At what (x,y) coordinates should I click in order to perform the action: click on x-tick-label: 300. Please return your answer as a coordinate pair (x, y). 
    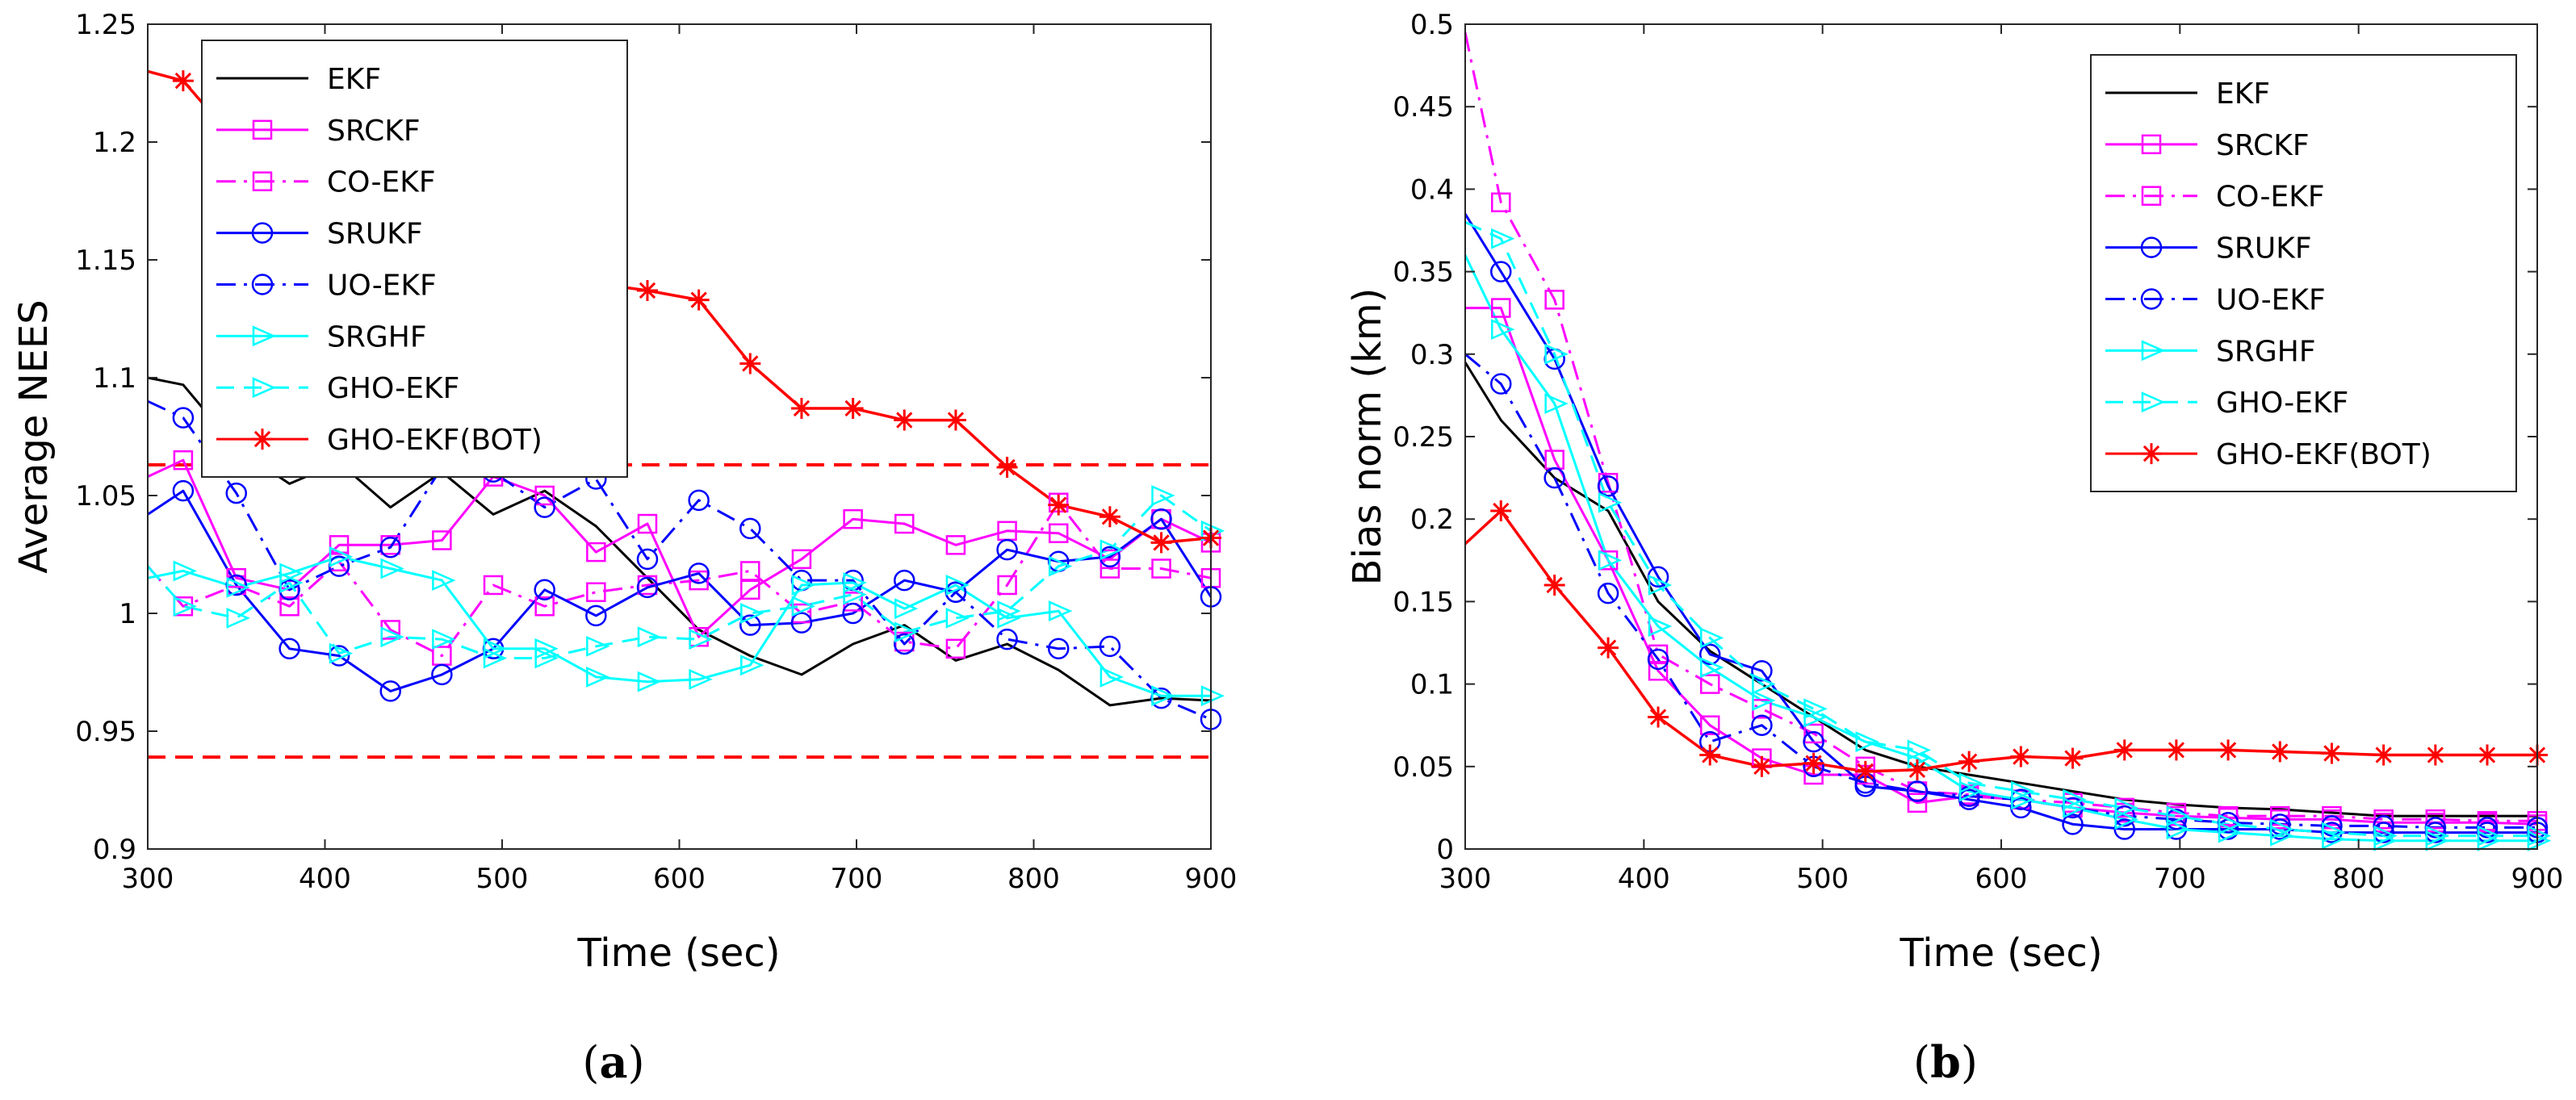
    Looking at the image, I should click on (1465, 879).